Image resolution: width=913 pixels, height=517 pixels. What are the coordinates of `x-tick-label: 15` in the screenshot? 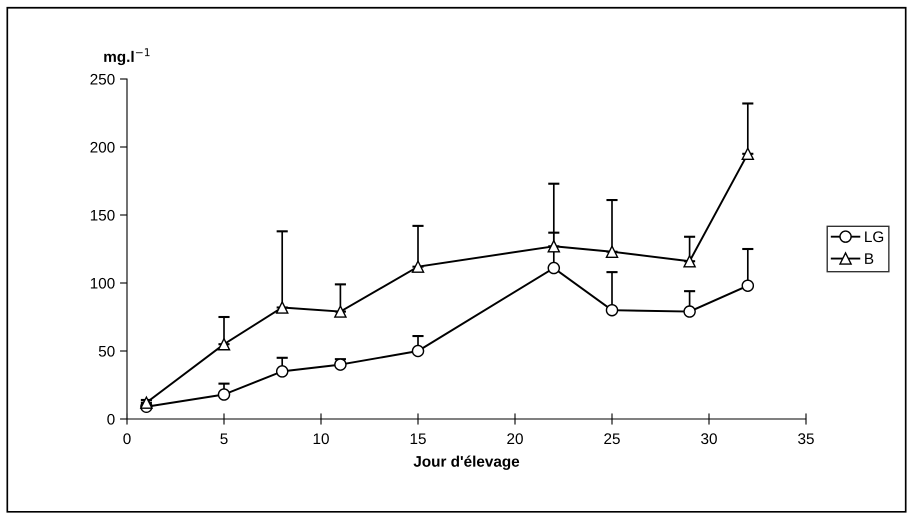 It's located at (418, 438).